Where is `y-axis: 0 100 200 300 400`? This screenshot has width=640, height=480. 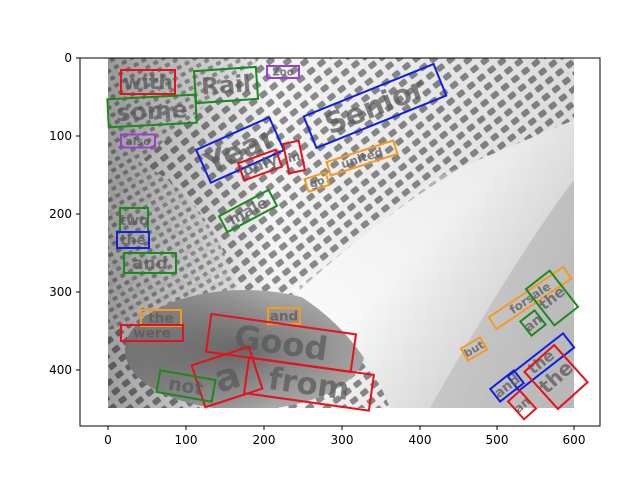
y-axis: 0 100 200 300 400 is located at coordinates (64, 214).